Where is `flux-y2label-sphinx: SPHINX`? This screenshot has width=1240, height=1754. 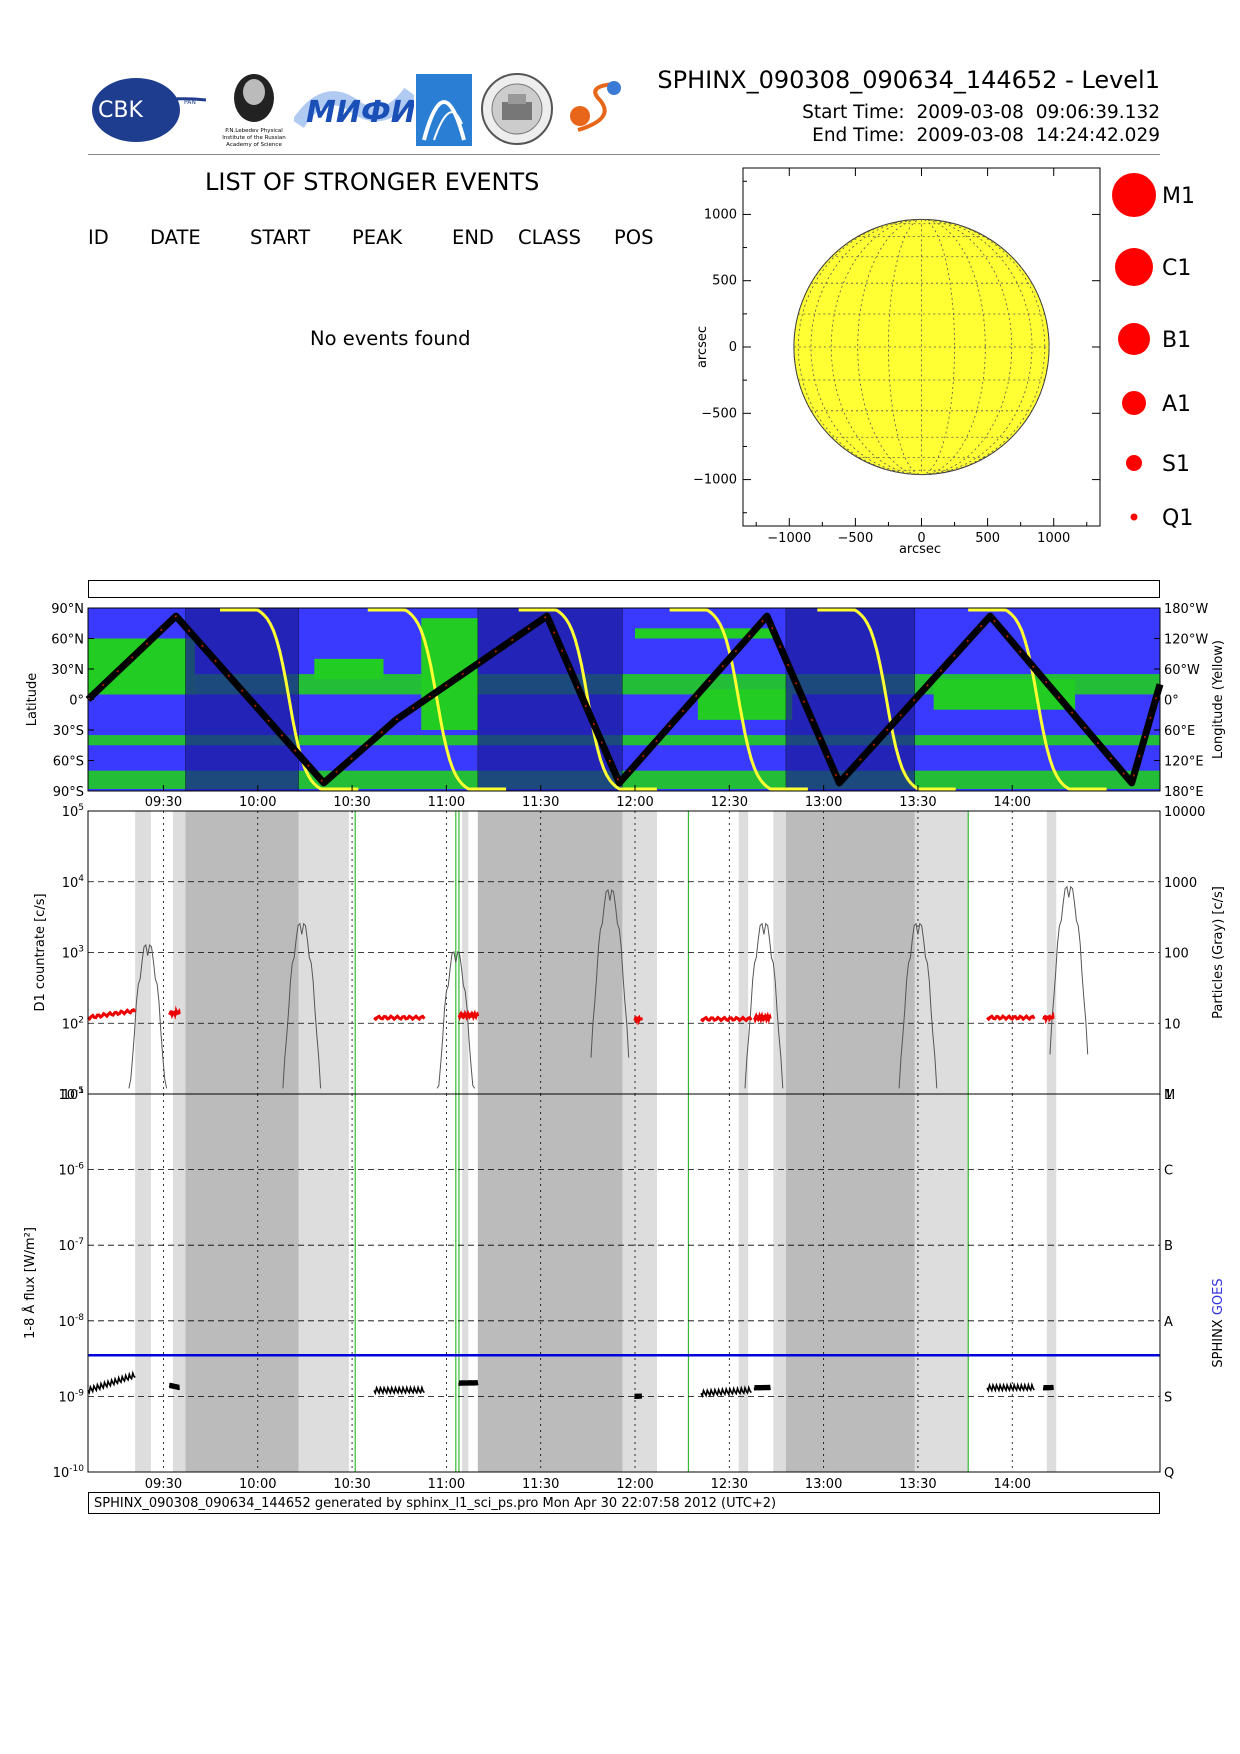 flux-y2label-sphinx: SPHINX is located at coordinates (1218, 1341).